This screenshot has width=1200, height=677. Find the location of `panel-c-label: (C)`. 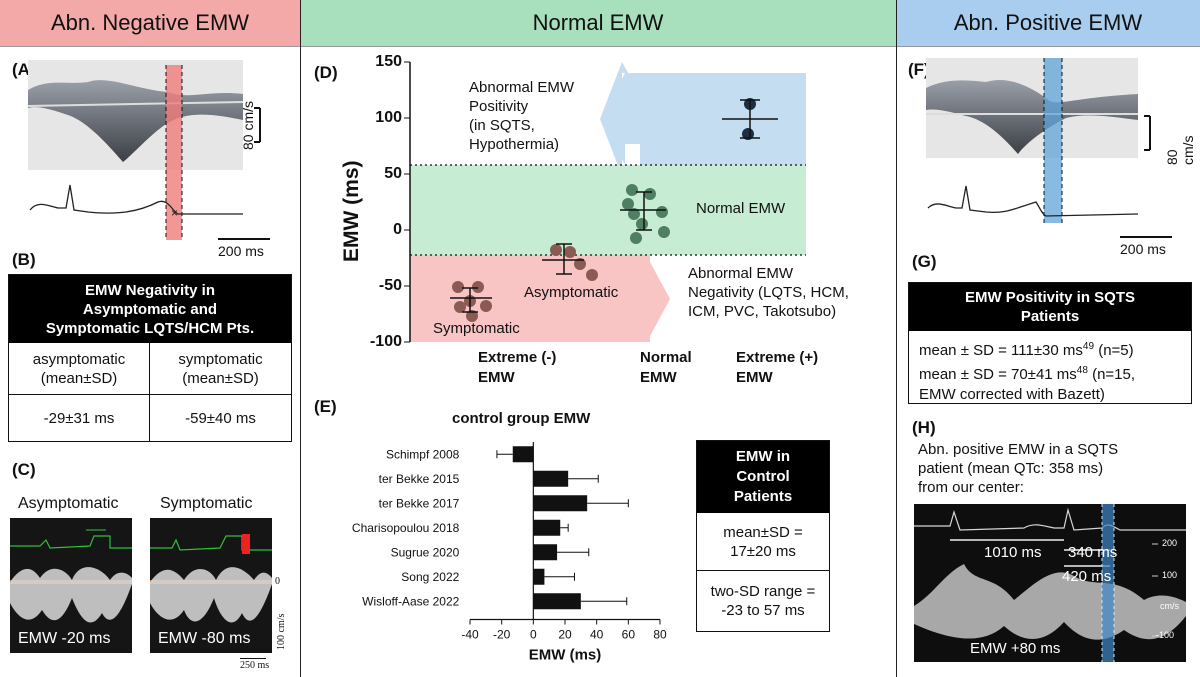

panel-c-label: (C) is located at coordinates (24, 469).